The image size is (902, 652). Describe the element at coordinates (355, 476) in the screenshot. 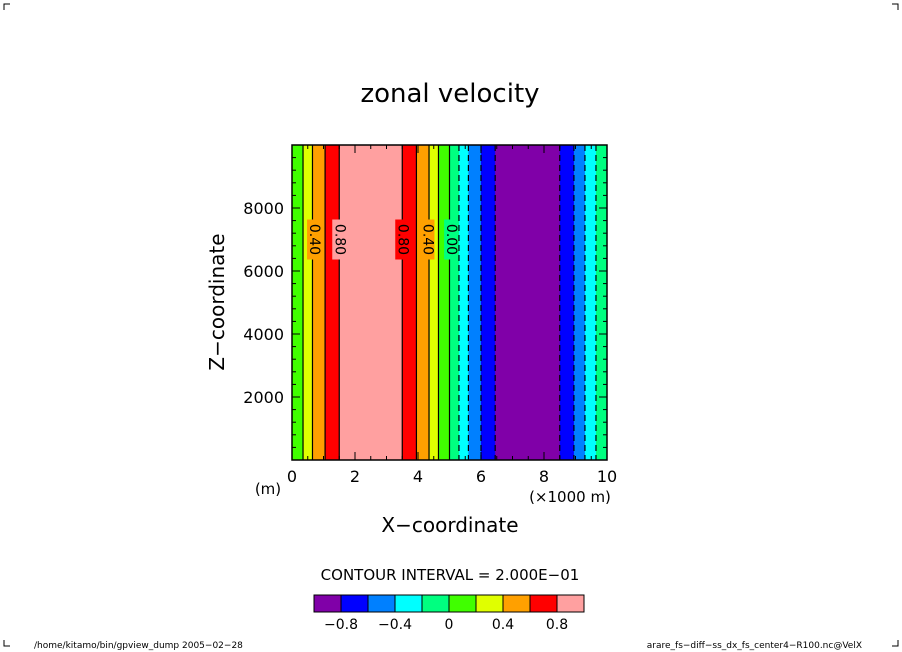

I see `x-tick-label-1: 2` at that location.